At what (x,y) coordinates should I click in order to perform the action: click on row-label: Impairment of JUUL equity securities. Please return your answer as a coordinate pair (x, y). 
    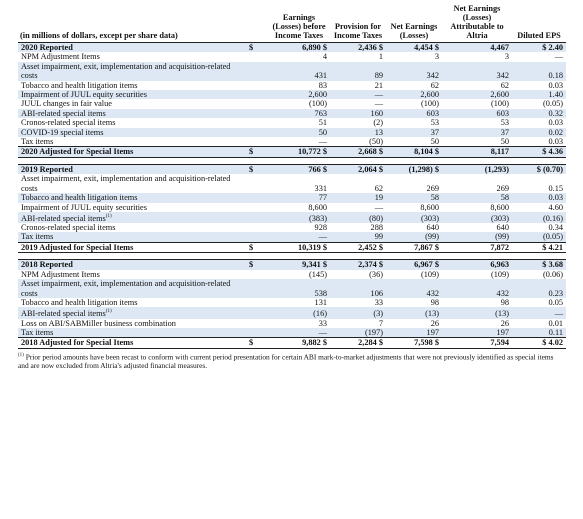
    Looking at the image, I should click on (132, 207).